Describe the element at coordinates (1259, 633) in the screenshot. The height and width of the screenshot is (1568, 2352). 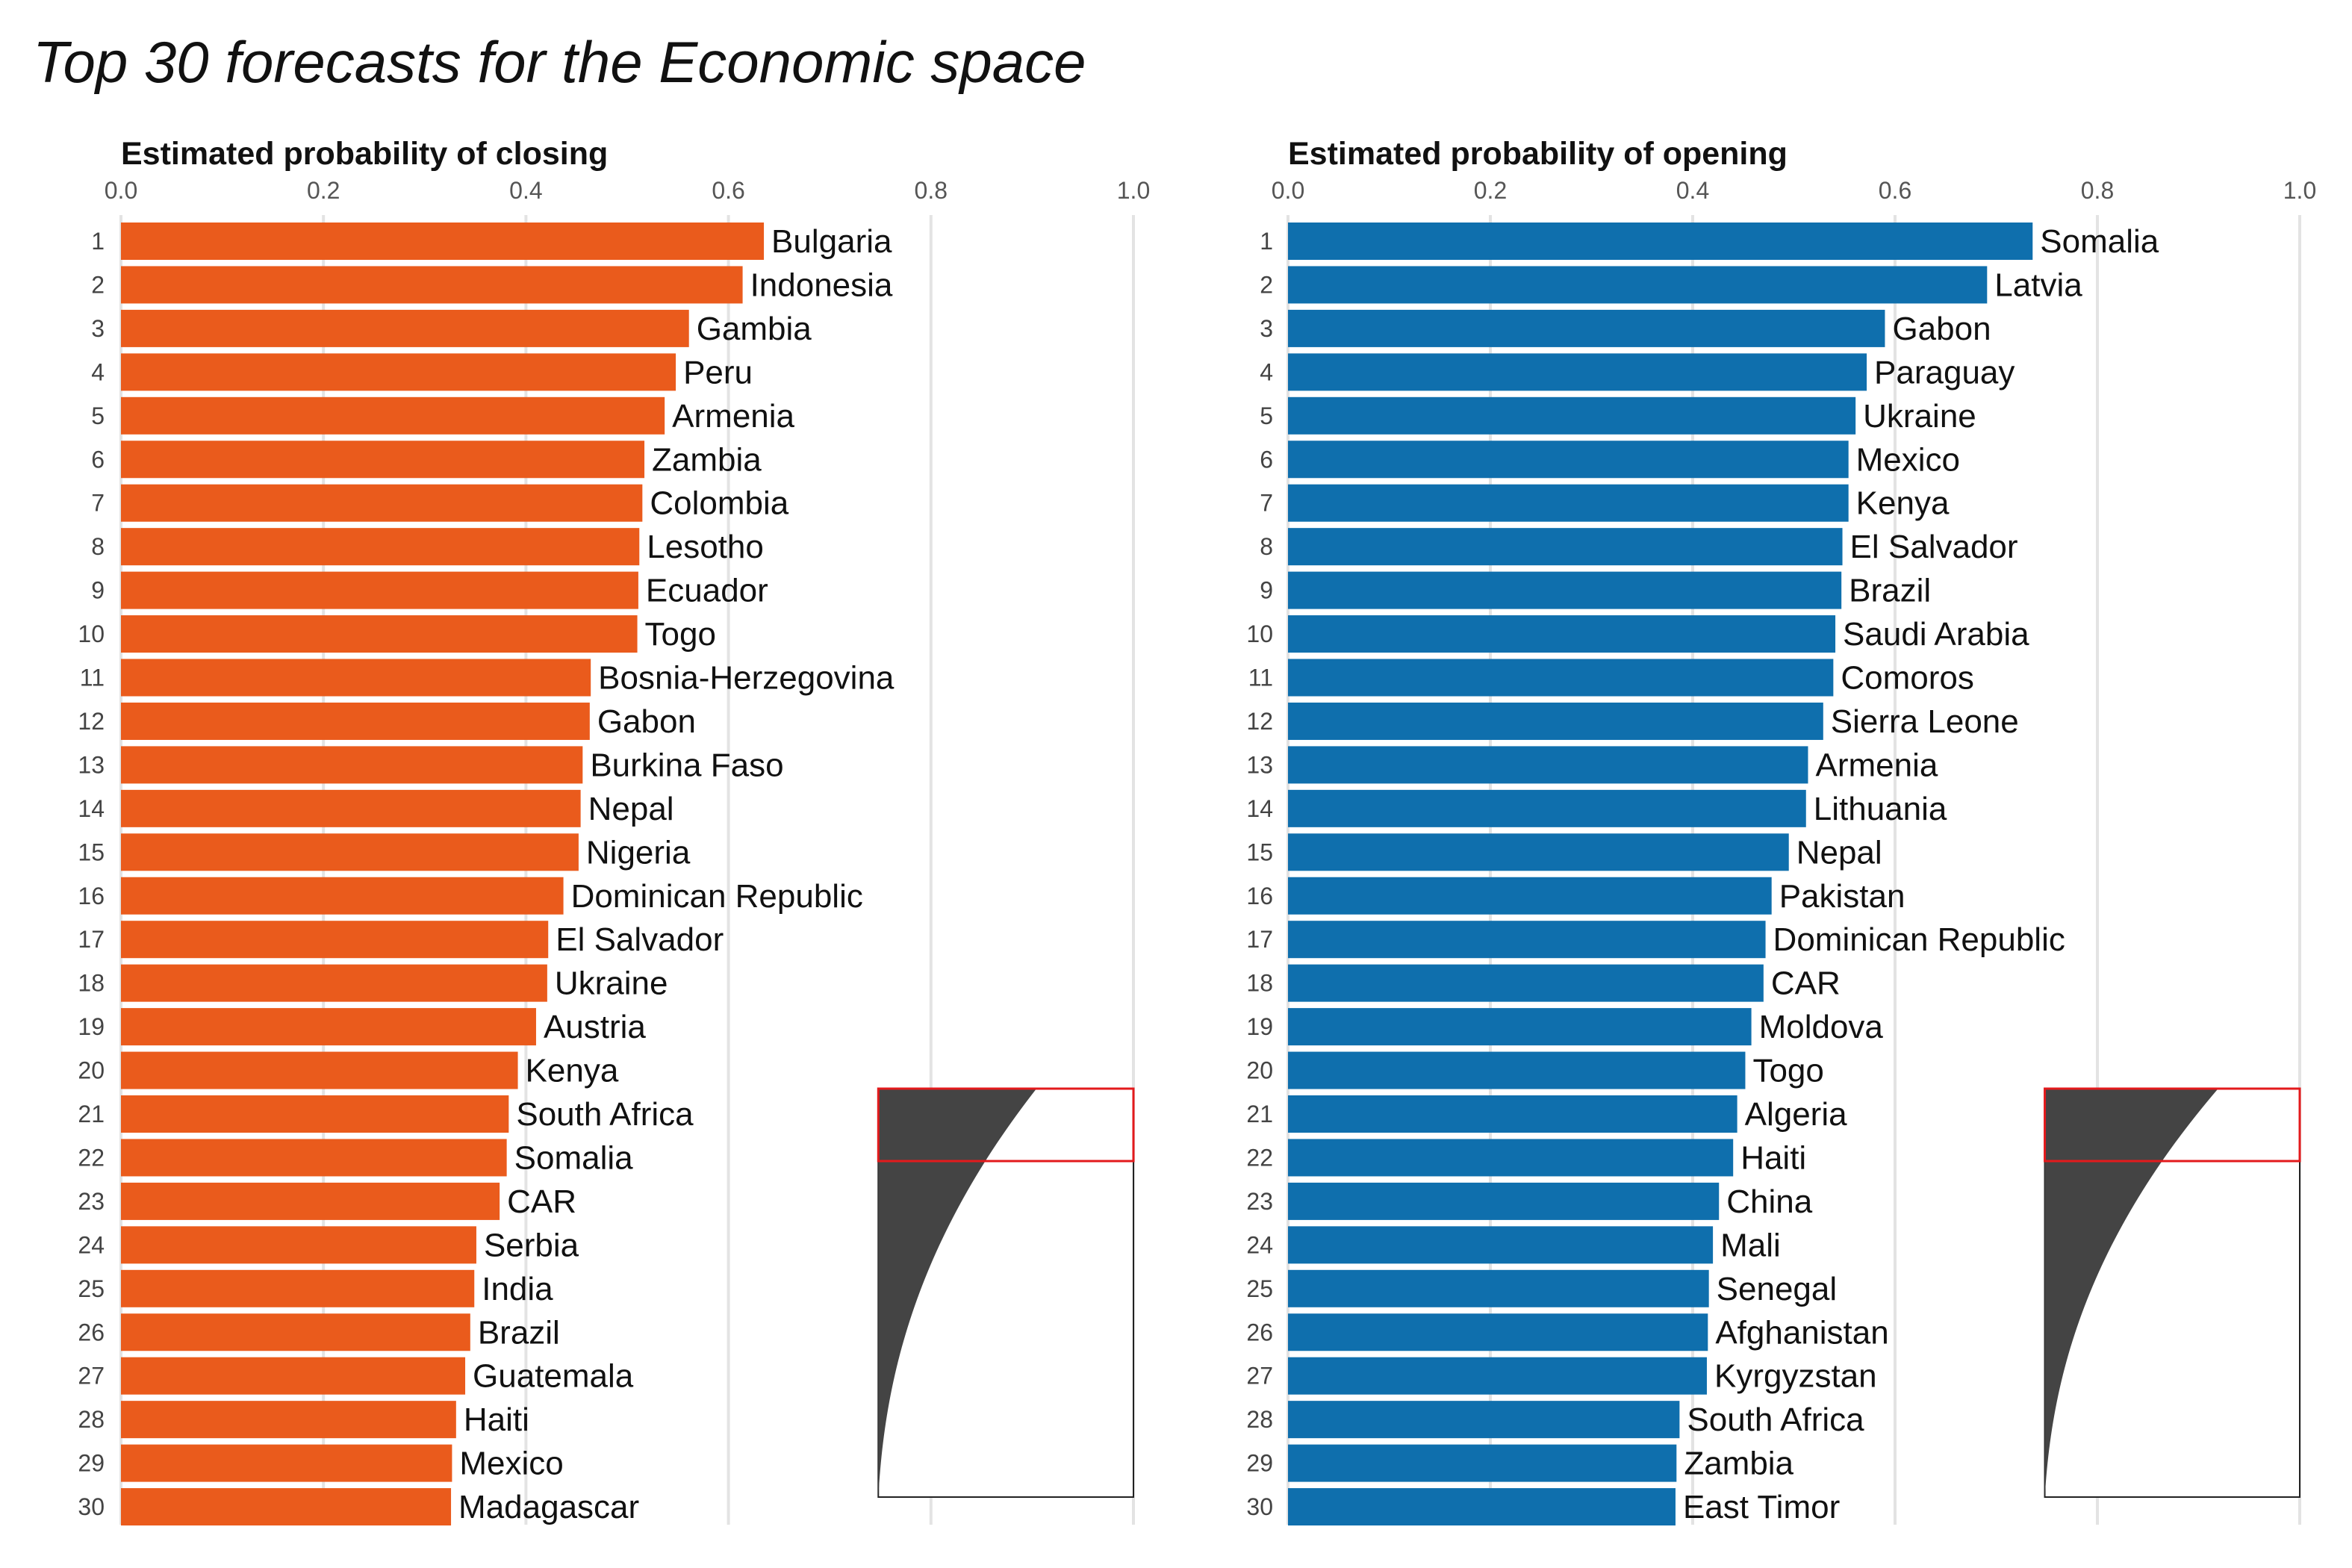
I see `opening-rank-label: 10` at that location.